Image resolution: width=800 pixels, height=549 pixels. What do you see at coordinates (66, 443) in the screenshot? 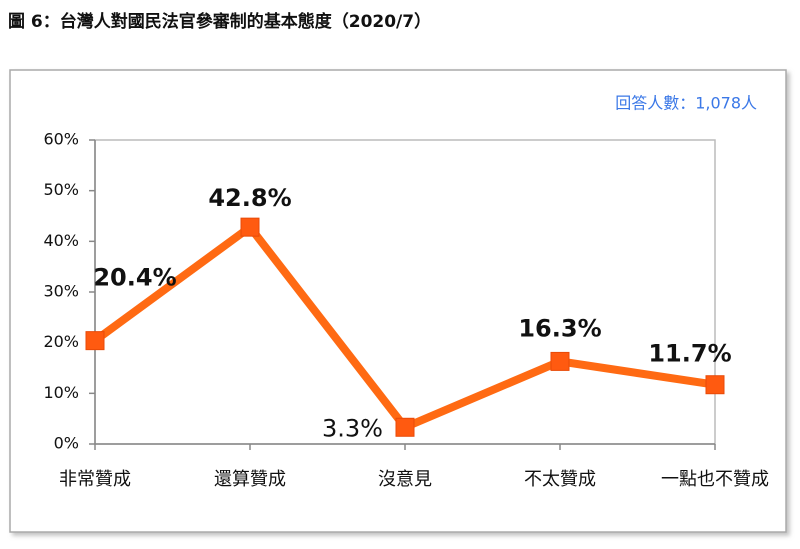
I see `y-tick-label: 0%` at bounding box center [66, 443].